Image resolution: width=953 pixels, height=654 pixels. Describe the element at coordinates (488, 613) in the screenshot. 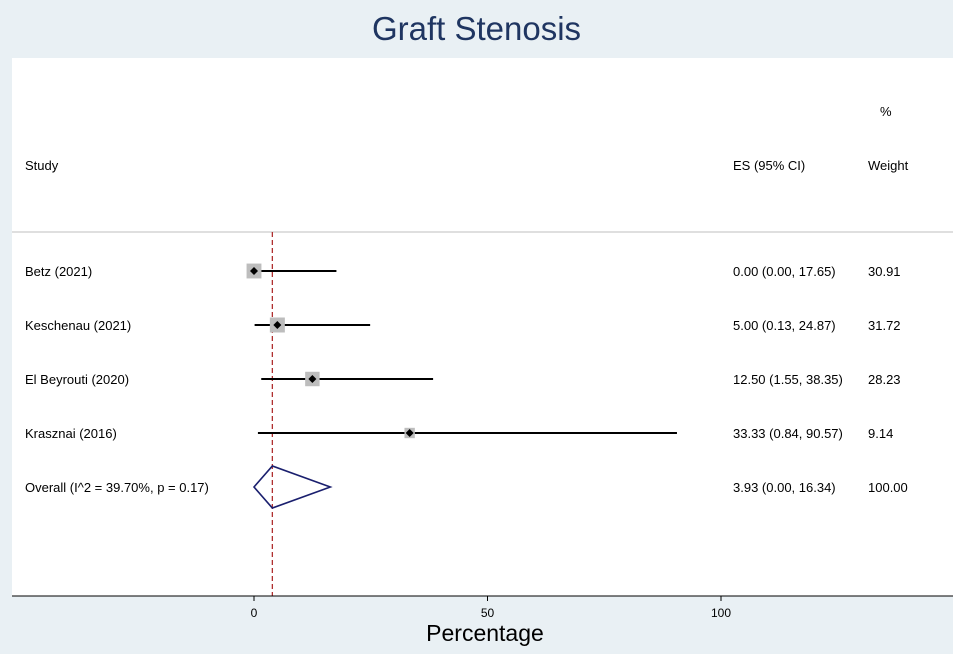

I see `x-tick-label: 50` at that location.